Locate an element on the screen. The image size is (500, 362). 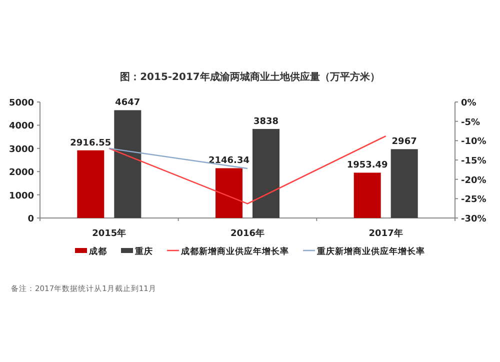
x-tick-label: 2017年 is located at coordinates (385, 233).